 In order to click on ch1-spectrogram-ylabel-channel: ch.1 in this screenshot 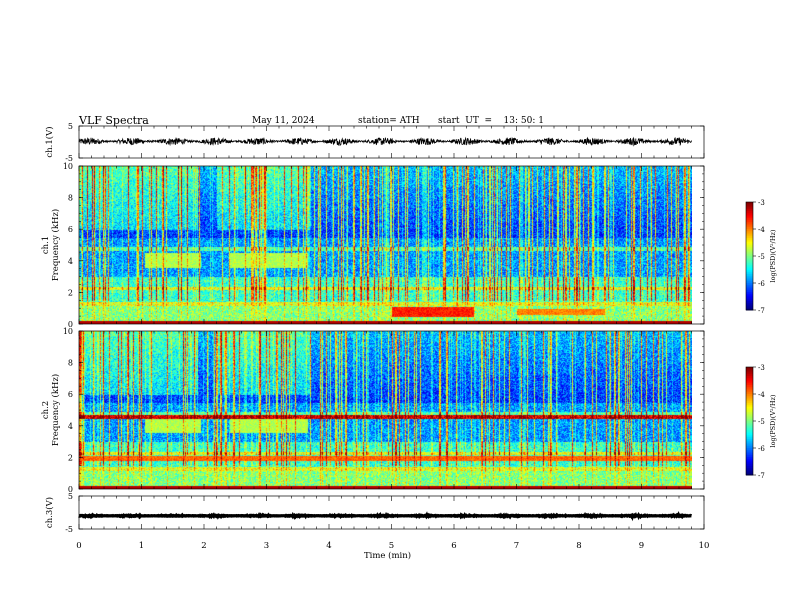, I will do `click(46, 245)`.